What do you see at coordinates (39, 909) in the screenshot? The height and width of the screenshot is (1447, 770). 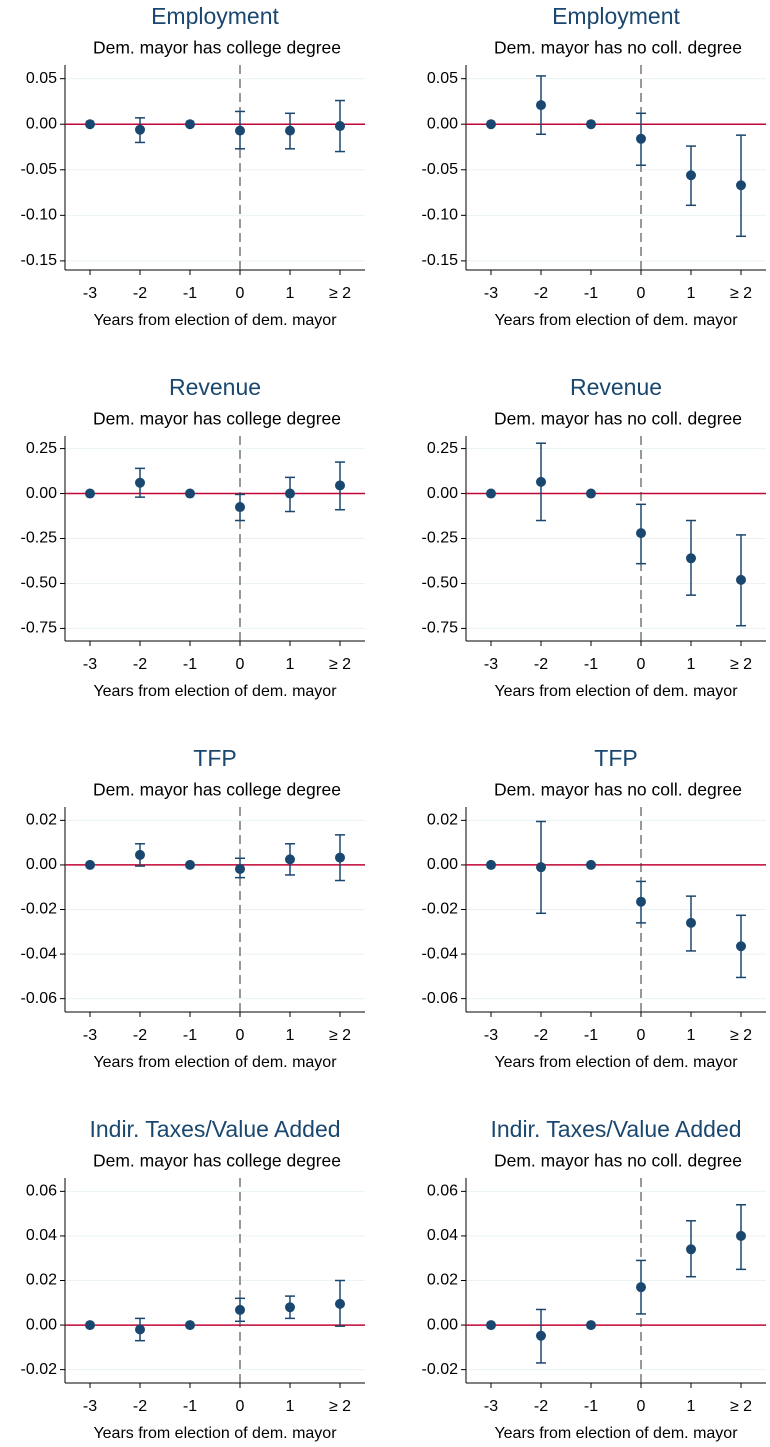 I see `y-tick-label: -0.02` at bounding box center [39, 909].